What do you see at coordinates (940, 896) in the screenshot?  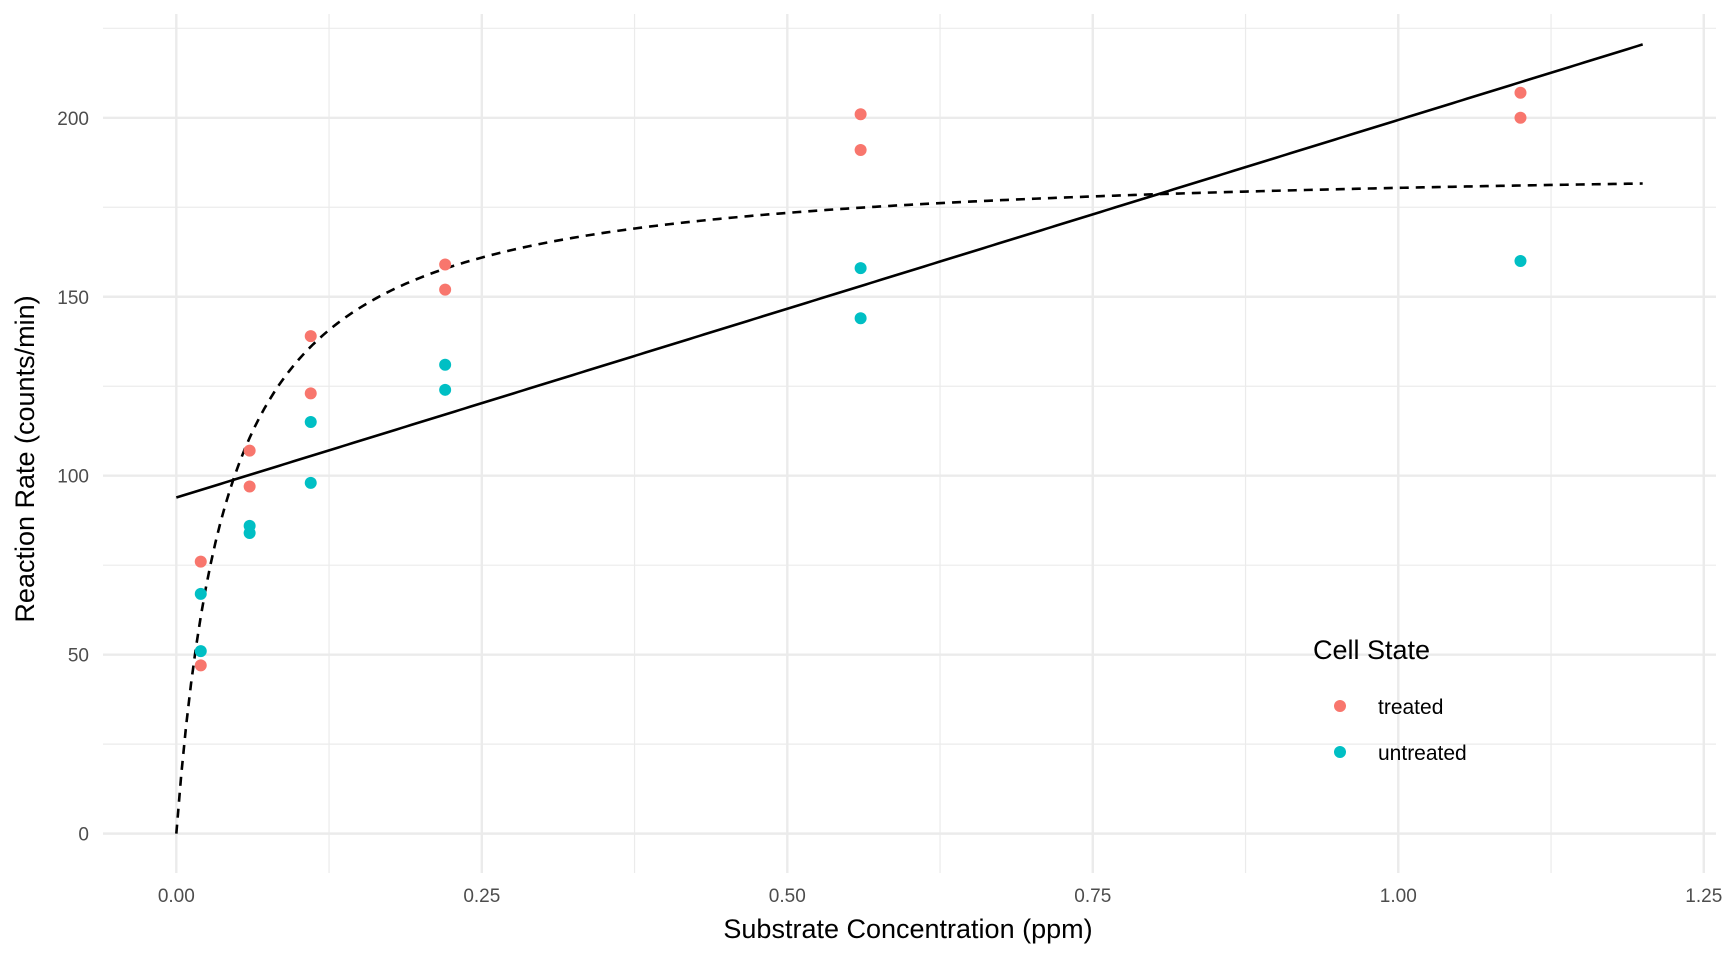 I see `x-tick-labels: 0.00 0.25 0.50 0.75 1.00 1.25` at bounding box center [940, 896].